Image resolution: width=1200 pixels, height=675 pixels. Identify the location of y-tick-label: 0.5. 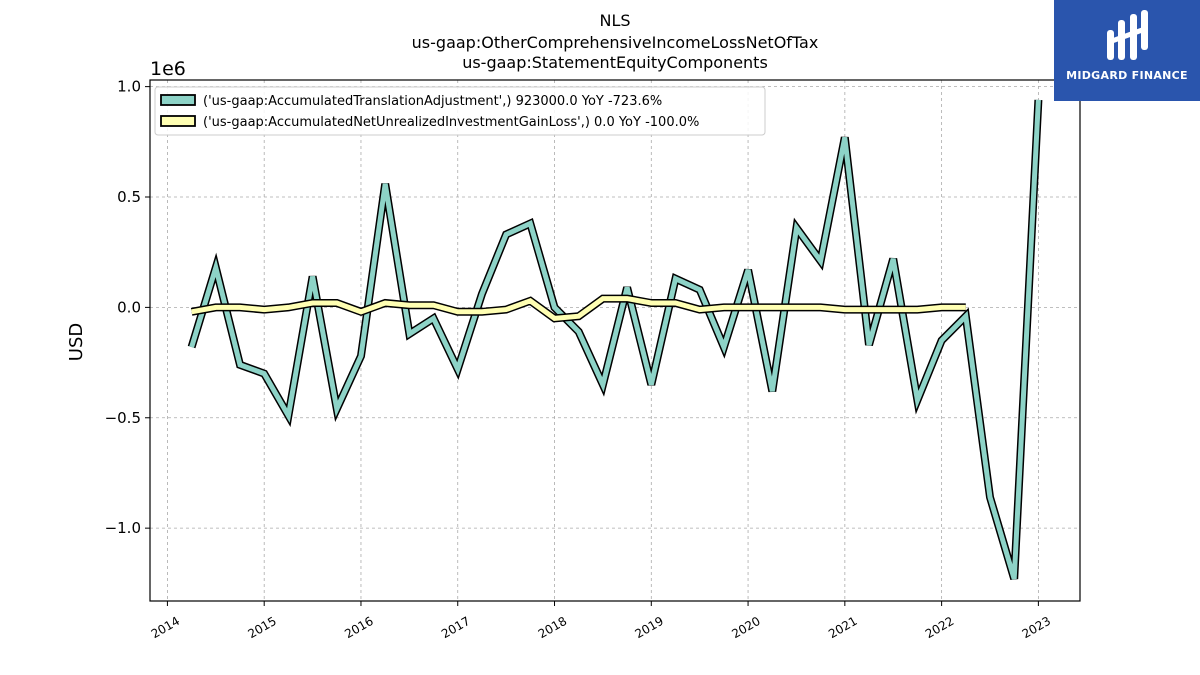
(129, 197).